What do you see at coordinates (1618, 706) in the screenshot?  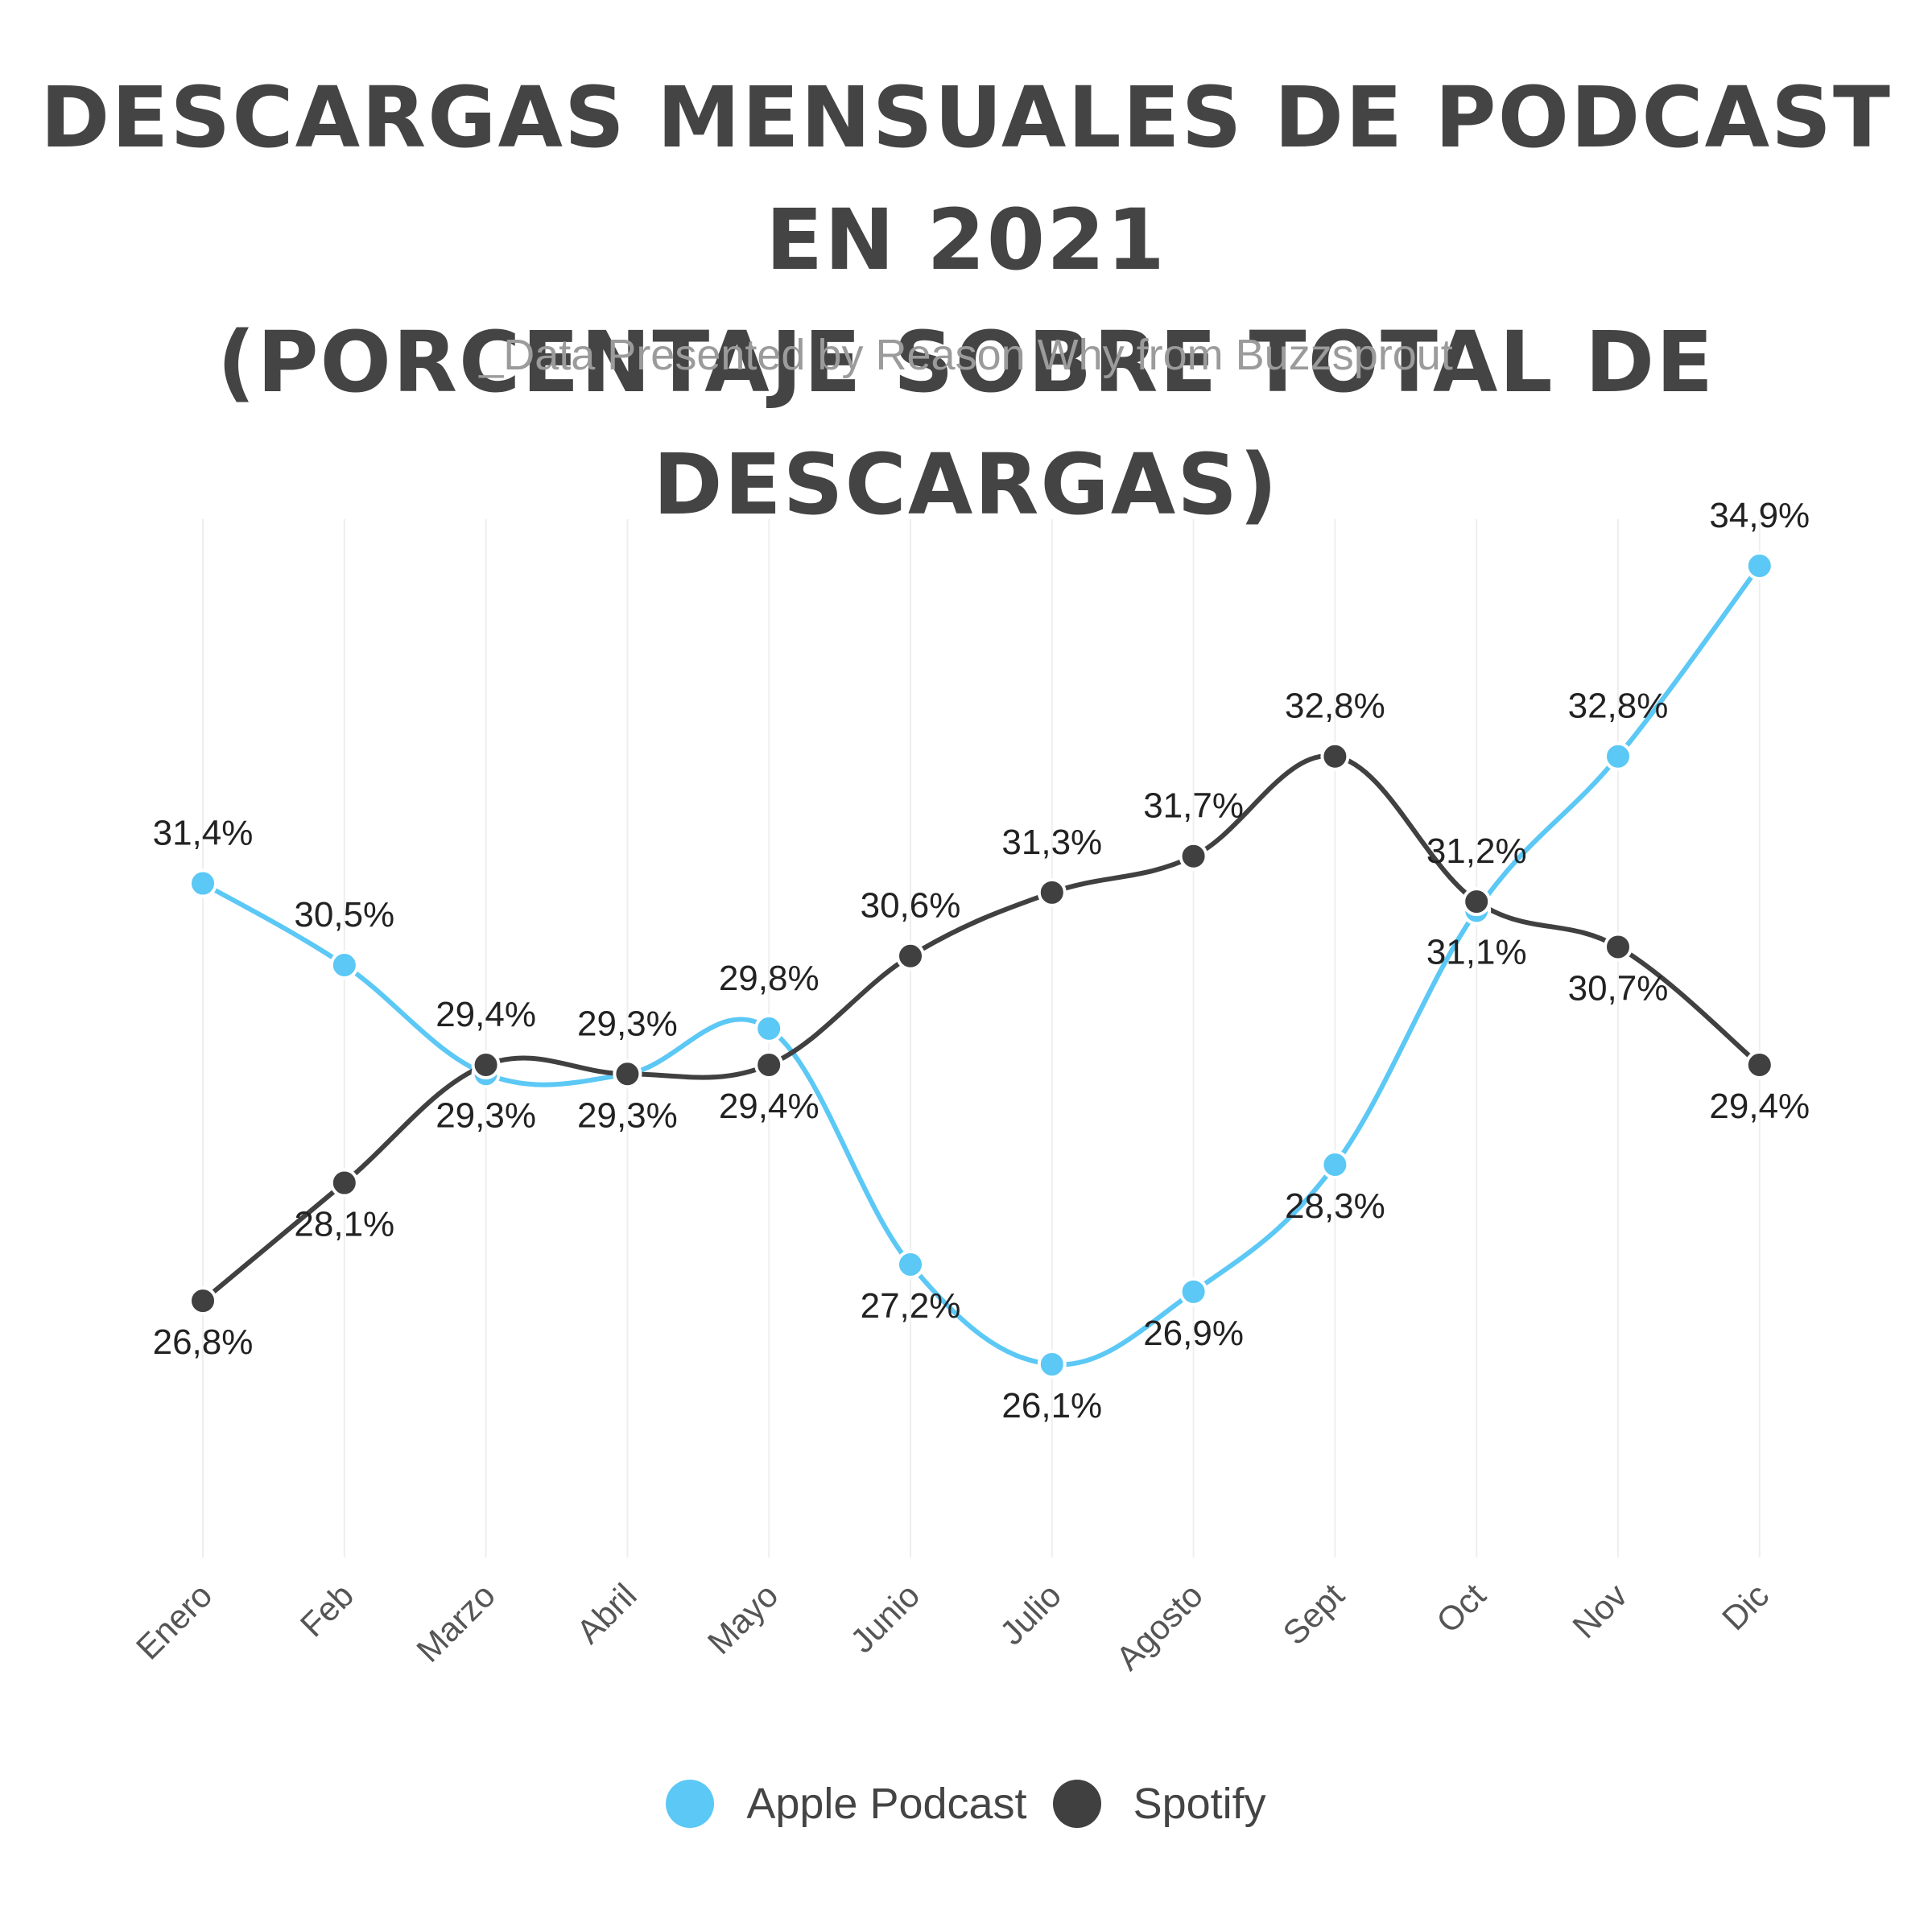 I see `data-label-apple-podcast: 32,8%` at bounding box center [1618, 706].